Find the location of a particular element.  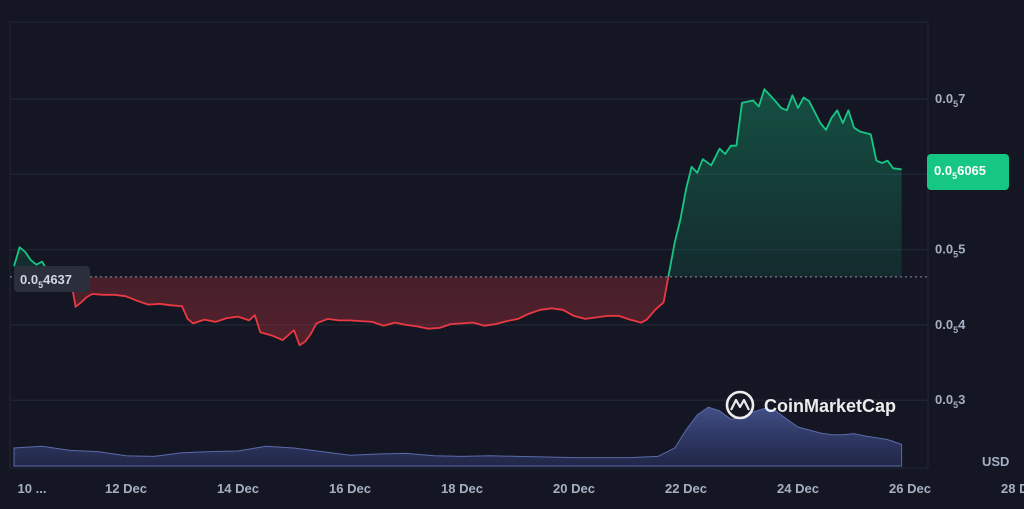

x-tick-label: 20 Dec is located at coordinates (574, 488).